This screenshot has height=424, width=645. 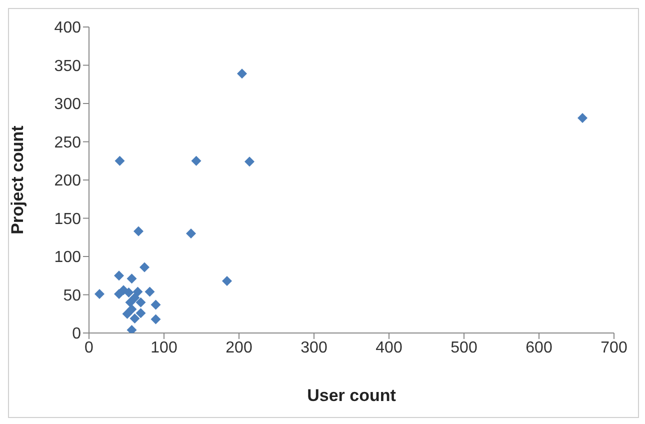 I want to click on y-tick-label: 150, so click(x=68, y=219).